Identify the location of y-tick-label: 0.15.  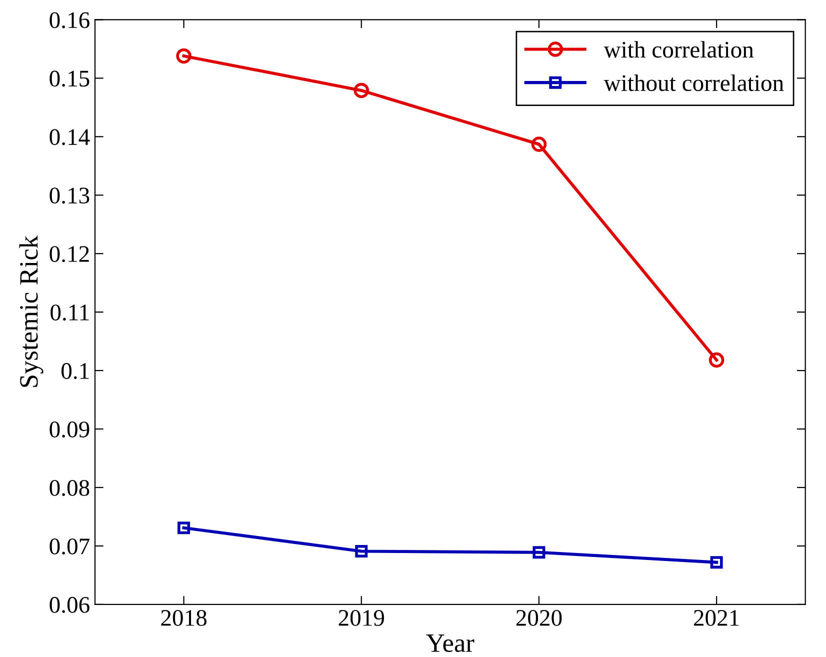
(70, 78).